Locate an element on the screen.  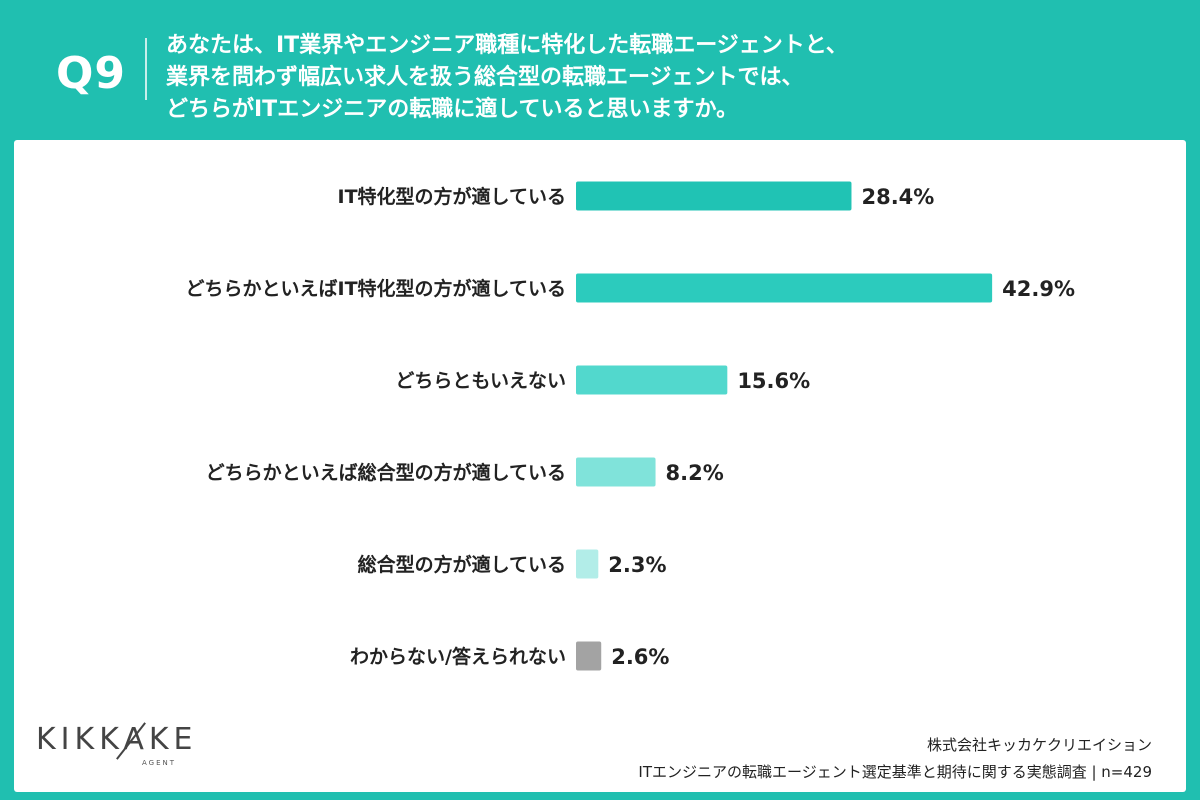
category-label: 総合型の方が適している is located at coordinates (462, 564).